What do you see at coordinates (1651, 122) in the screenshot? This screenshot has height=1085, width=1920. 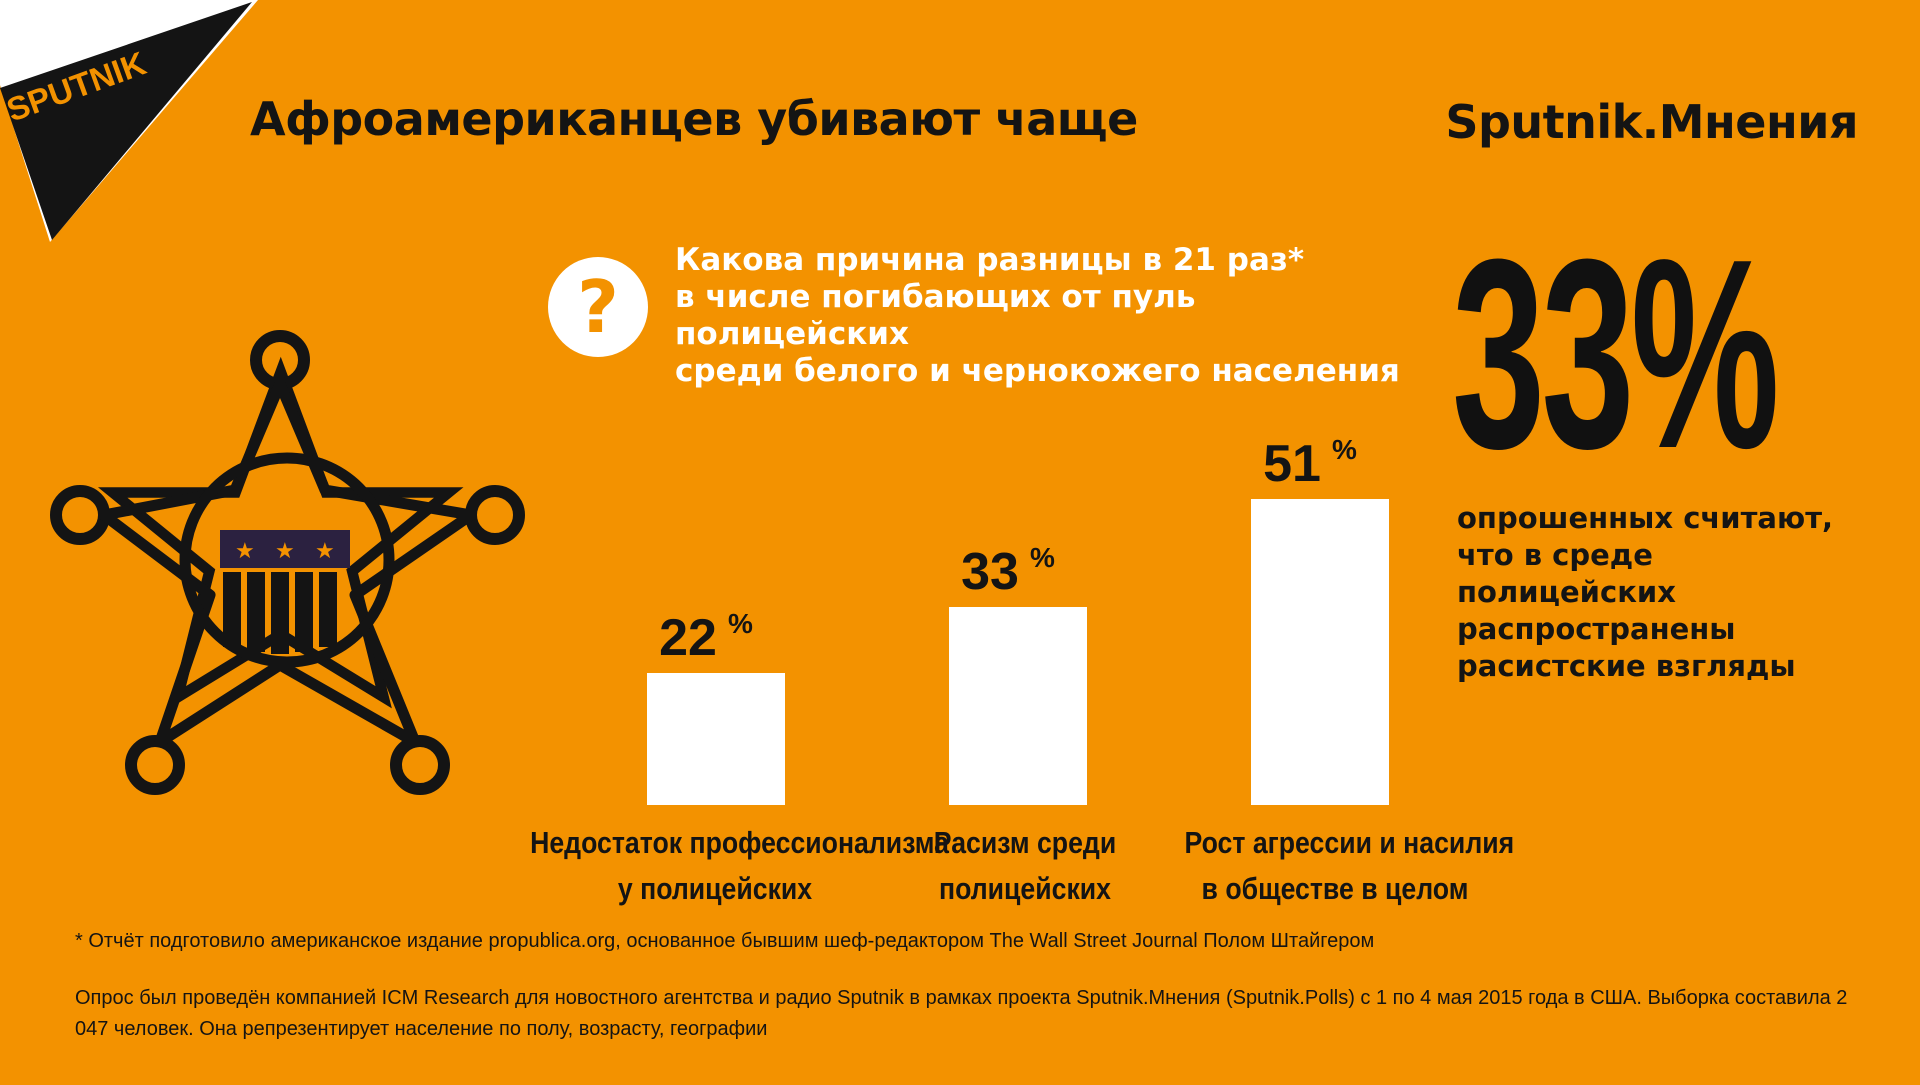 I see `brand-title: Sputnik.Мнения` at bounding box center [1651, 122].